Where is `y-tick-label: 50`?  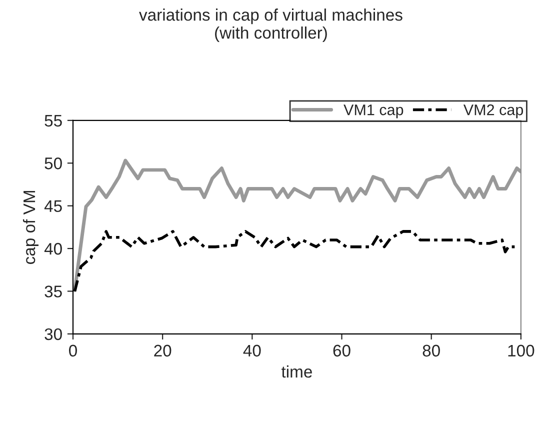
y-tick-label: 50 is located at coordinates (53, 164).